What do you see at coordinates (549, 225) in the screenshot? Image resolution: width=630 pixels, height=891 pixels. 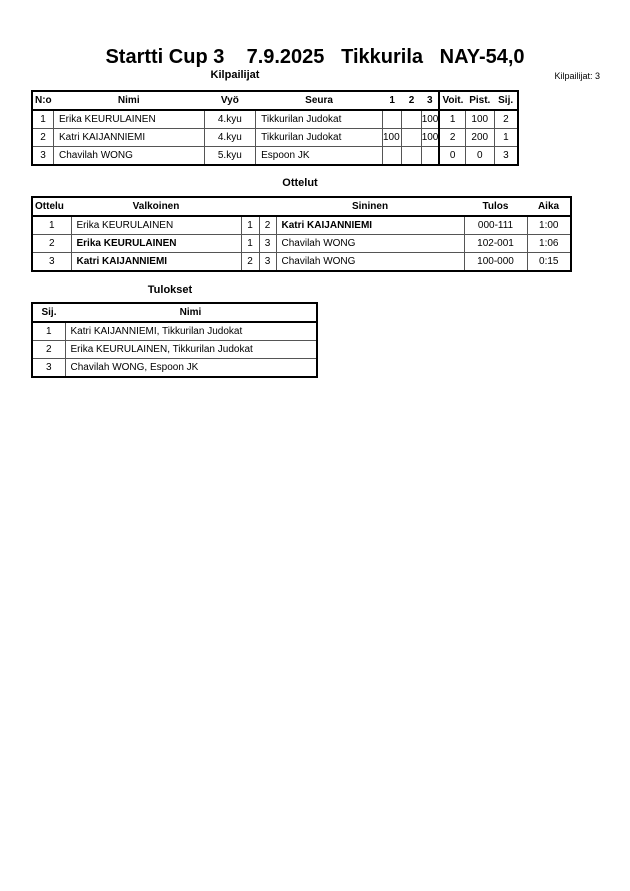 I see `match-time: 1:00` at bounding box center [549, 225].